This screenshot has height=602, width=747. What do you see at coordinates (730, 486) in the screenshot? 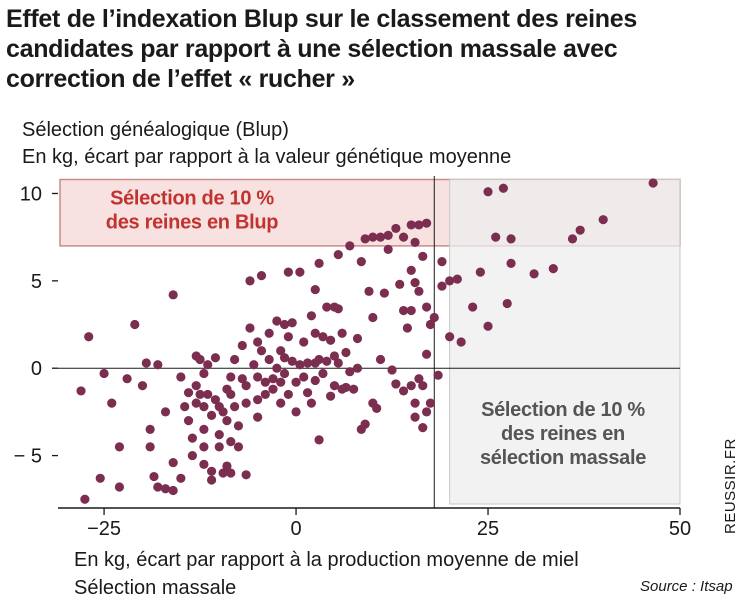
I see `site-credit: REUSSIR.FR` at bounding box center [730, 486].